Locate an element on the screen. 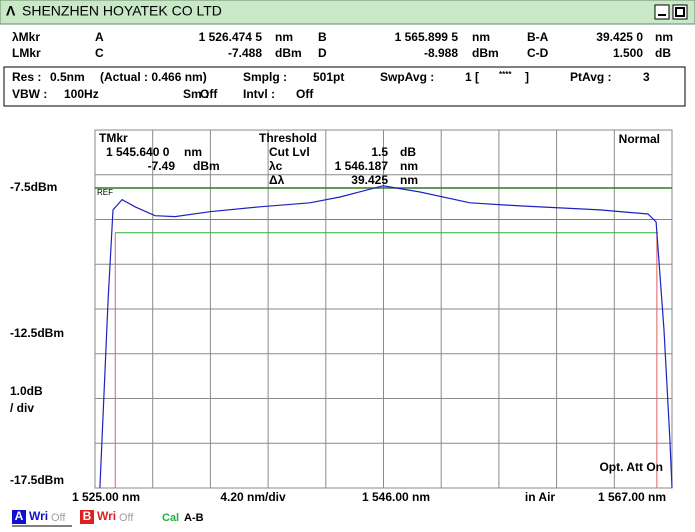  label: λc is located at coordinates (276, 166).